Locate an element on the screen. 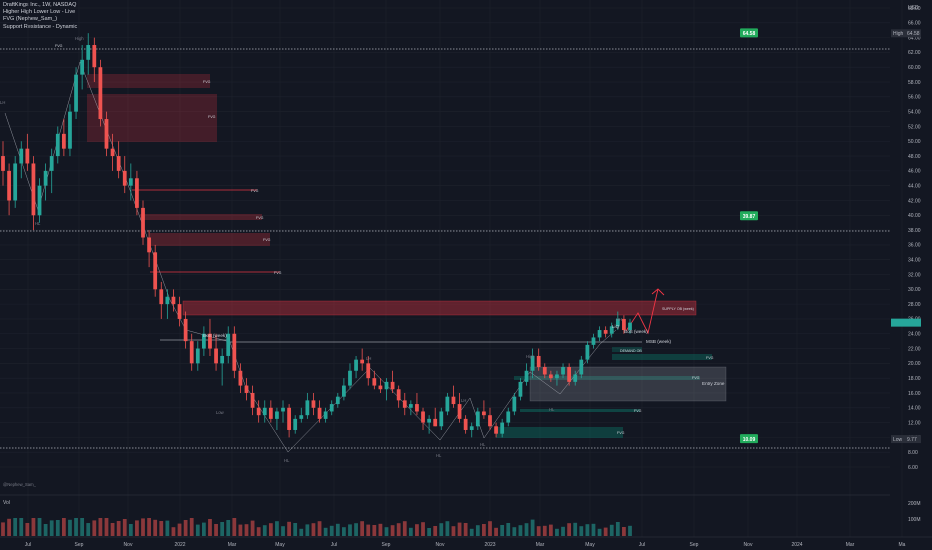  y-tick-label: 6.00 is located at coordinates (913, 468).